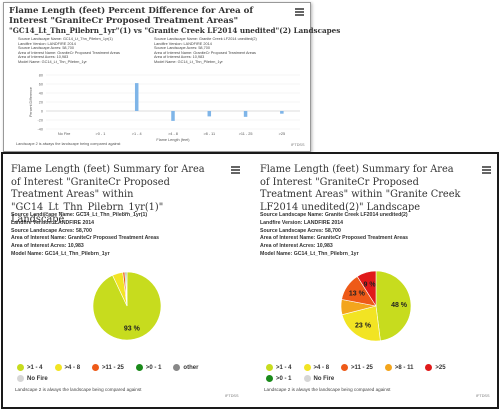 The height and width of the screenshot is (411, 500). What do you see at coordinates (101, 134) in the screenshot?
I see `x-tick-label: >0 - 1` at bounding box center [101, 134].